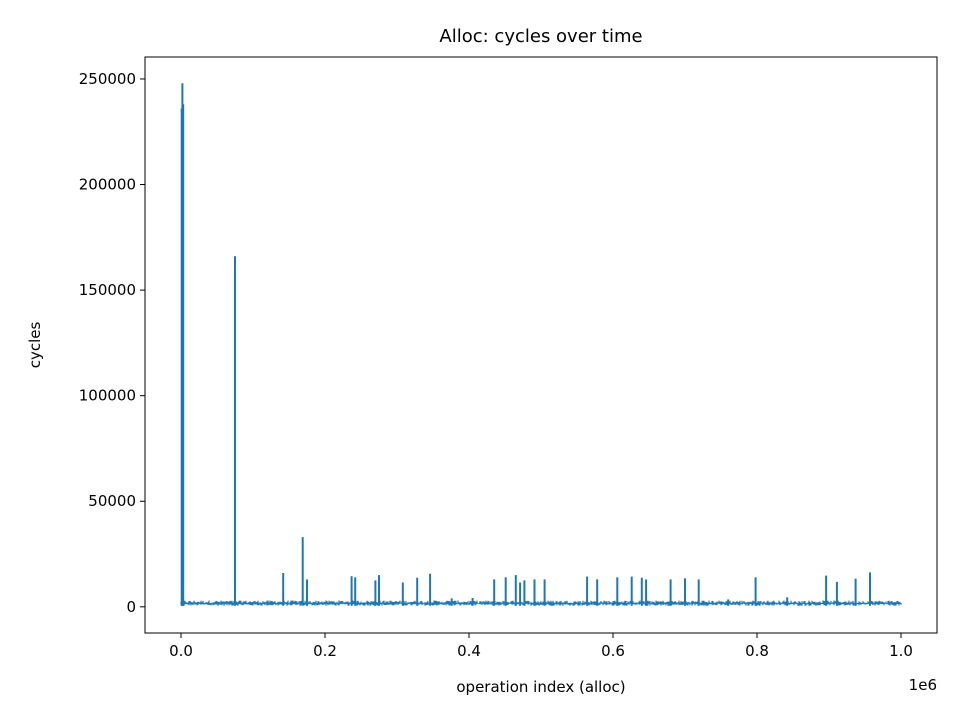 The width and height of the screenshot is (960, 720). I want to click on chart-title: Alloc: cycles over time, so click(540, 36).